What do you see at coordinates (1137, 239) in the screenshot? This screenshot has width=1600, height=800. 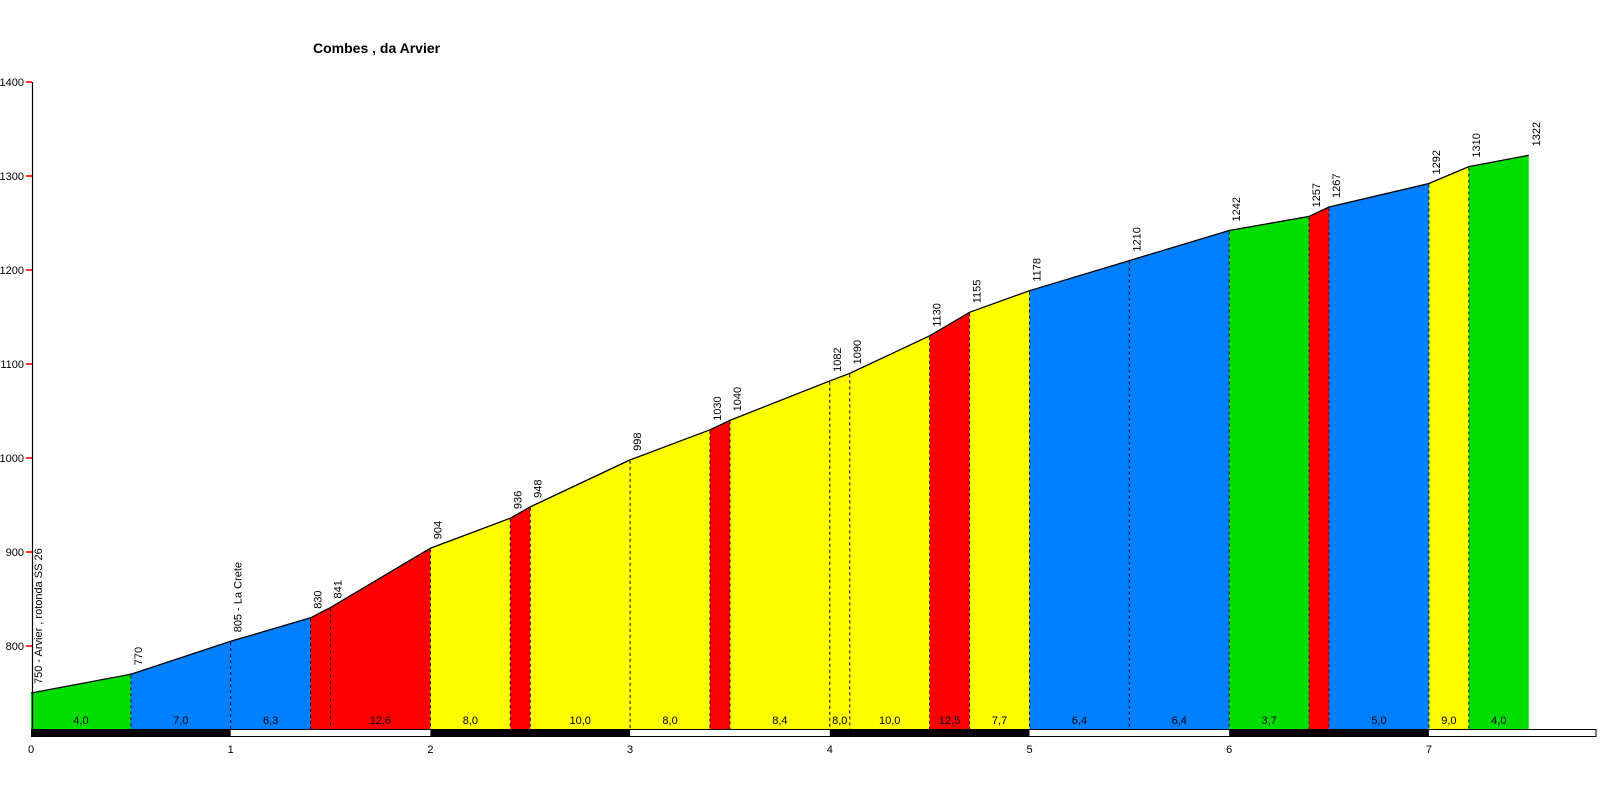 I see `elevation-label: 1210` at bounding box center [1137, 239].